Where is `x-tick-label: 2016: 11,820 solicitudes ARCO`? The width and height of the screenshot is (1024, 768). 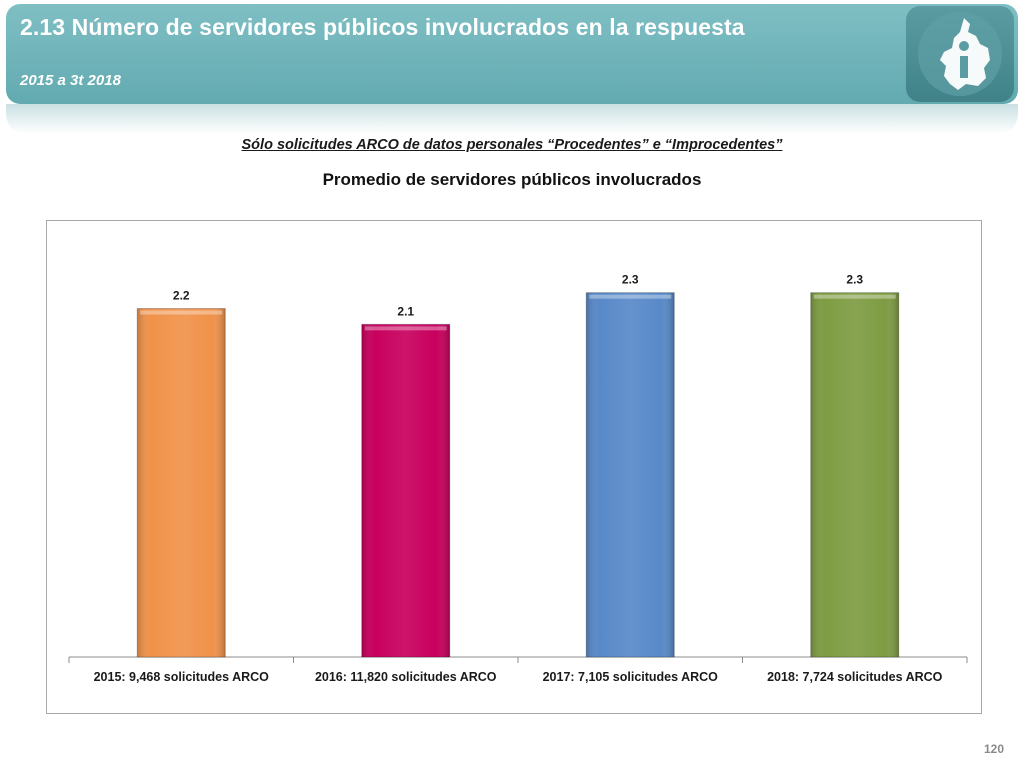
x-tick-label: 2016: 11,820 solicitudes ARCO is located at coordinates (406, 677).